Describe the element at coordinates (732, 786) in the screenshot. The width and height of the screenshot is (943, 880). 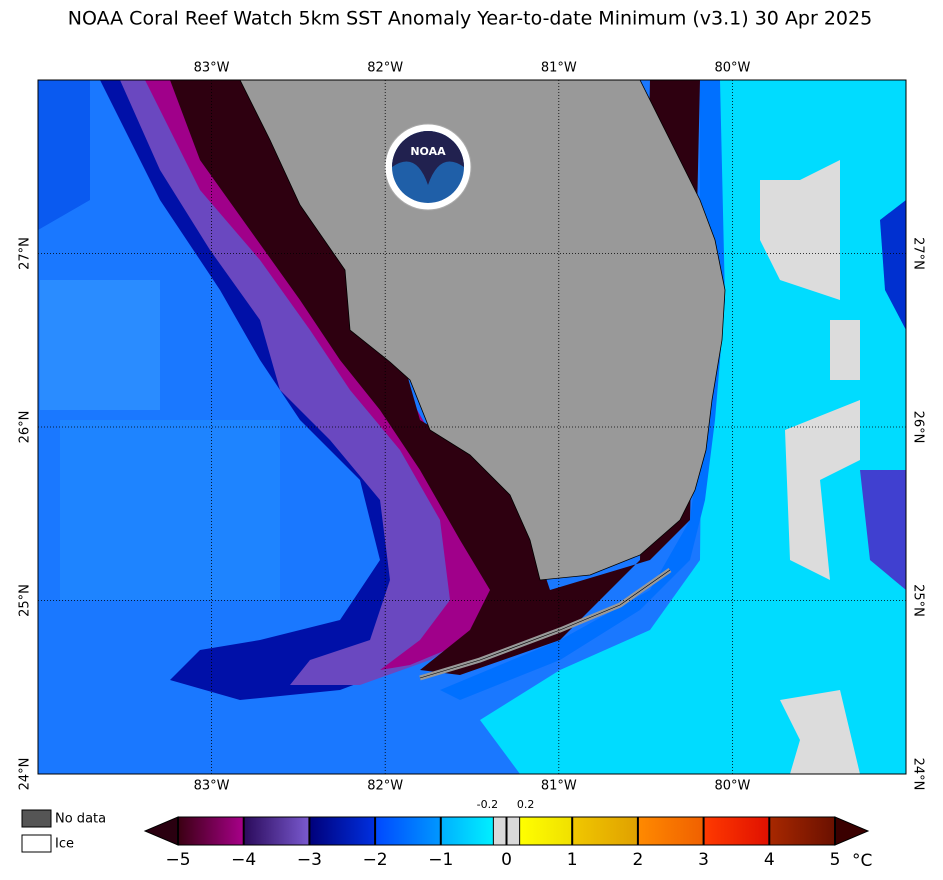
I see `lon-label-bottom: 80°W` at that location.